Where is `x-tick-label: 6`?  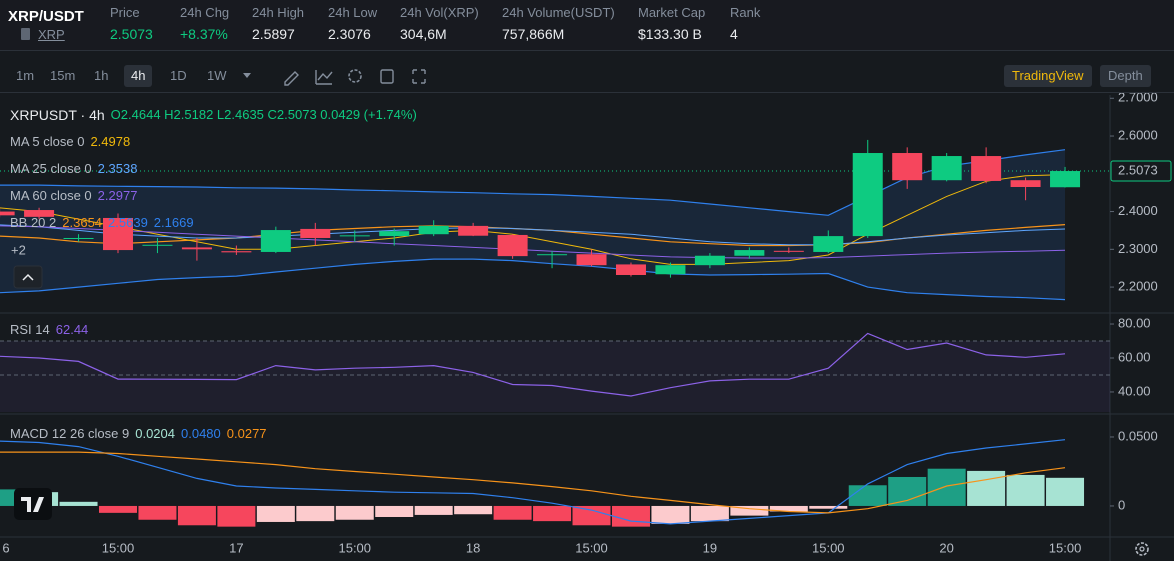 x-tick-label: 6 is located at coordinates (5, 547).